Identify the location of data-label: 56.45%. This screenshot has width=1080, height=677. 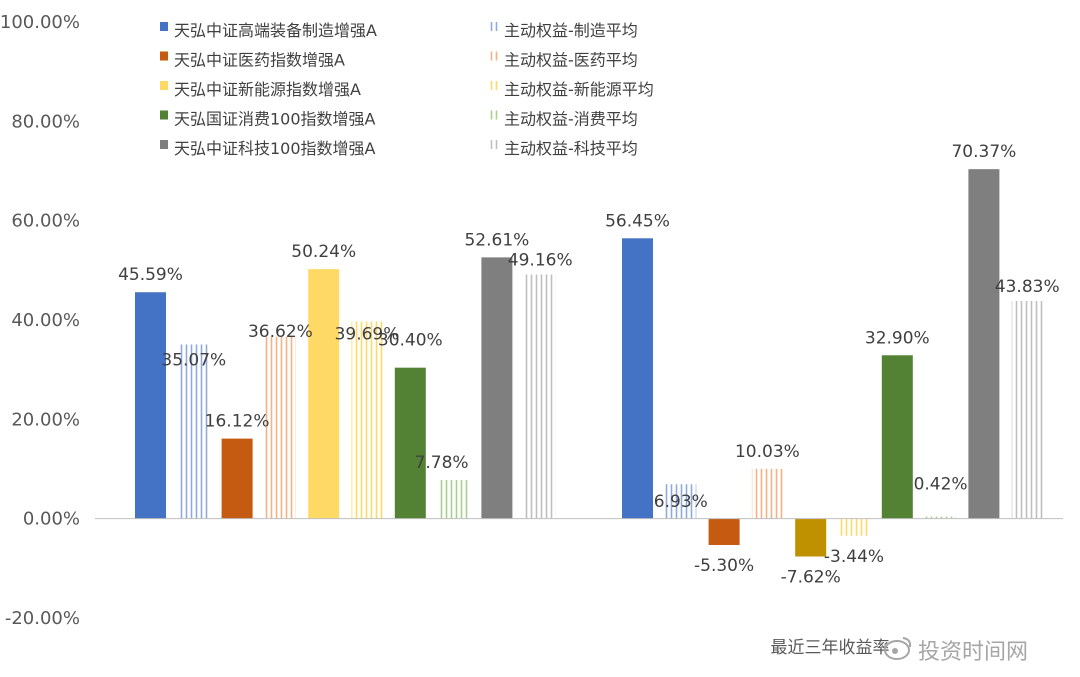
(637, 221).